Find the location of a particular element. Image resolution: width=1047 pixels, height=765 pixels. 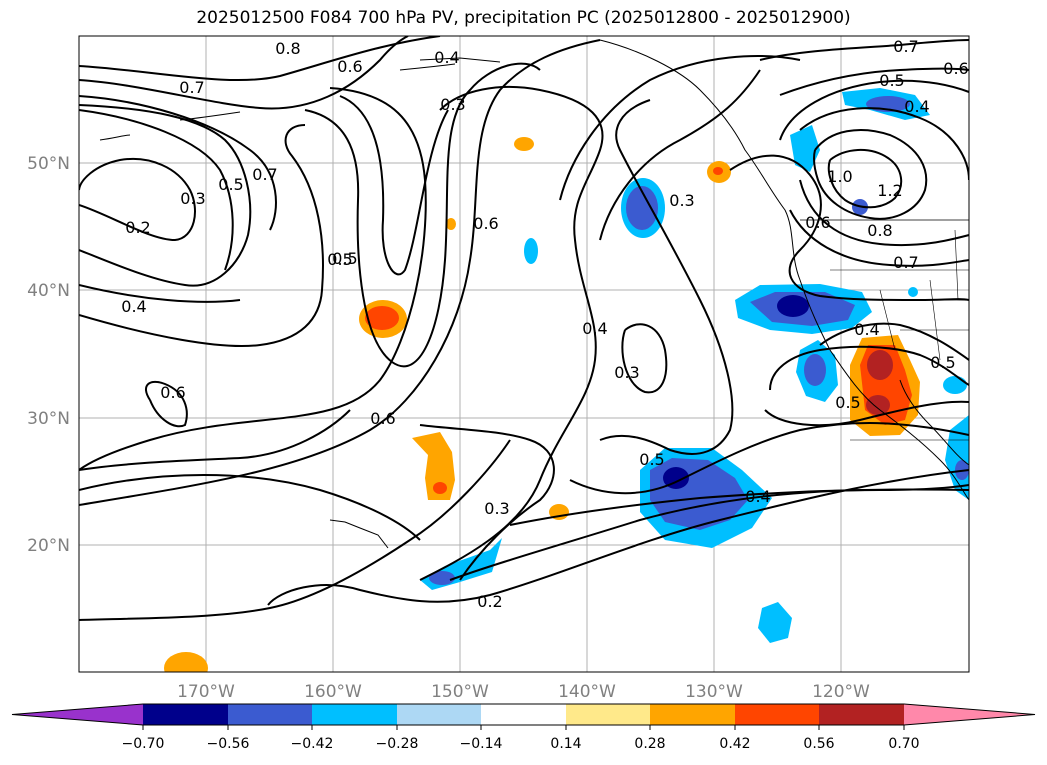

state-borders is located at coordinates (899, 300).